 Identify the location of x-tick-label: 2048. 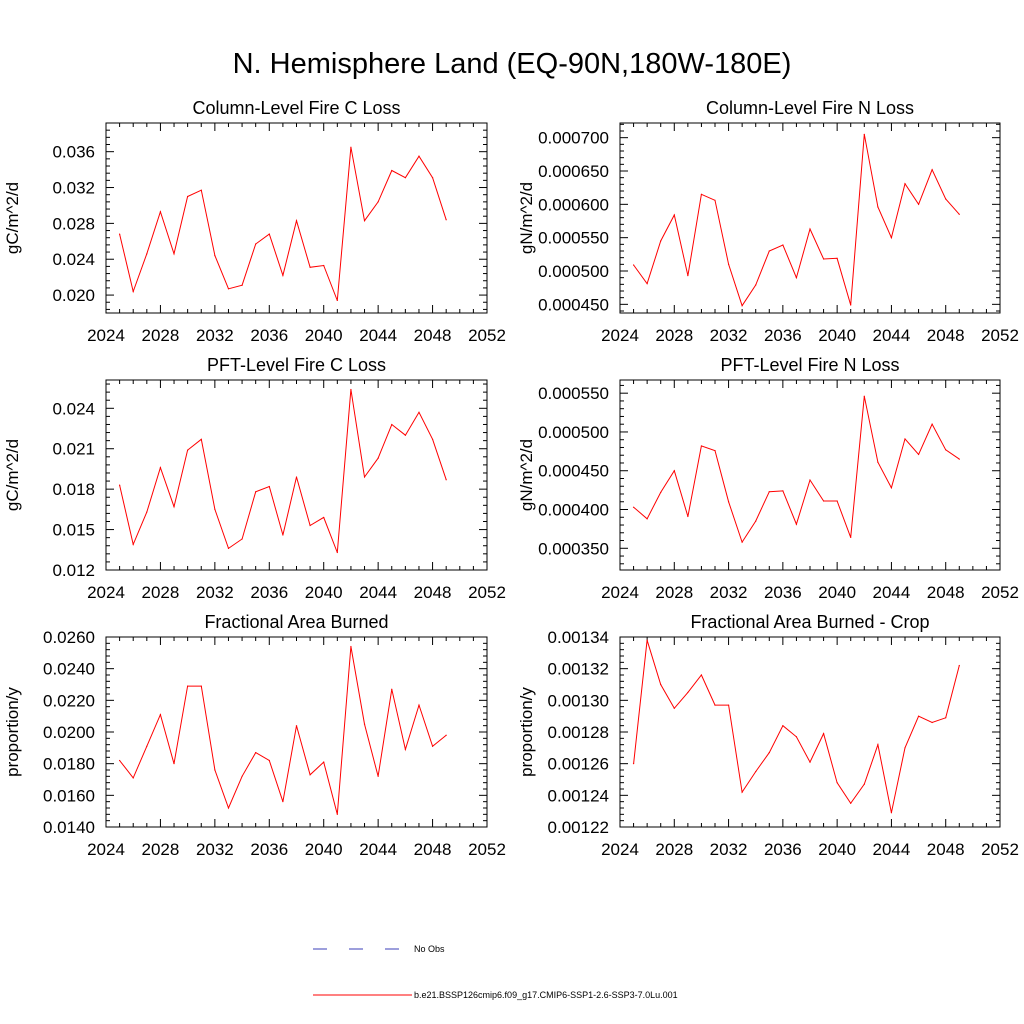
(433, 849).